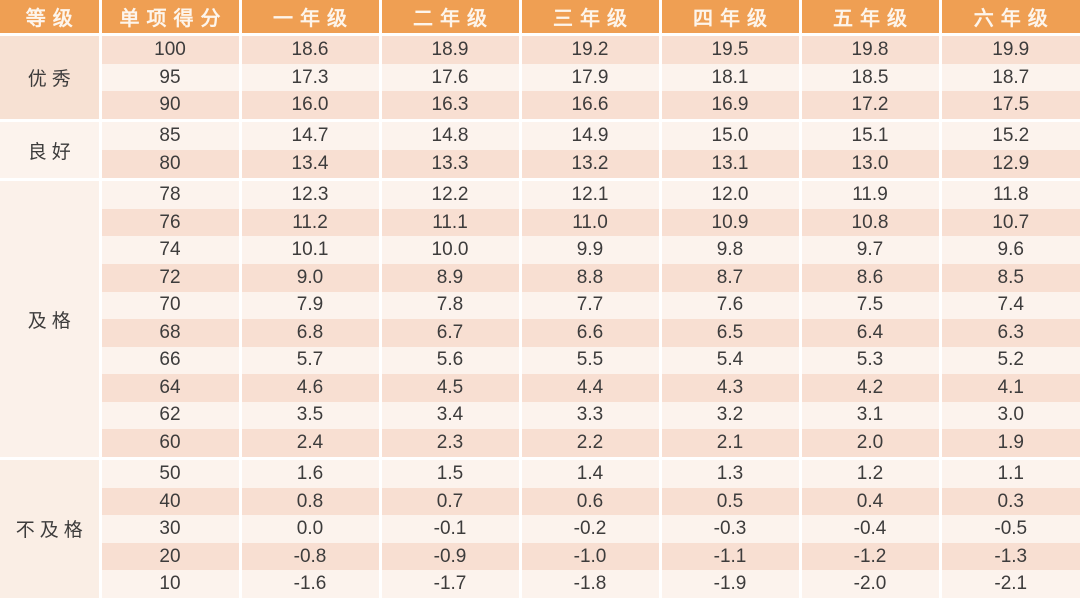 This screenshot has width=1080, height=598. Describe the element at coordinates (451, 584) in the screenshot. I see `value-cell: -1.7` at that location.